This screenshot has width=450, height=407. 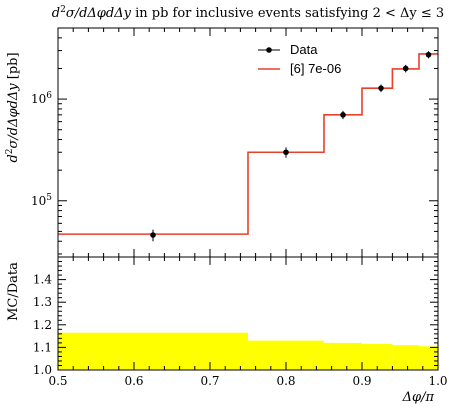 What do you see at coordinates (41, 200) in the screenshot?
I see `y-tick-label: 10⁵` at bounding box center [41, 200].